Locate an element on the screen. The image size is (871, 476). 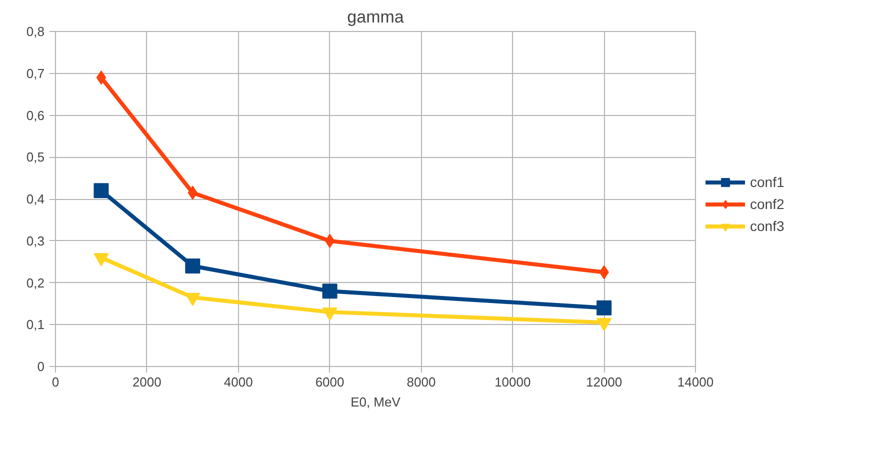
chart-title: gamma is located at coordinates (375, 17).